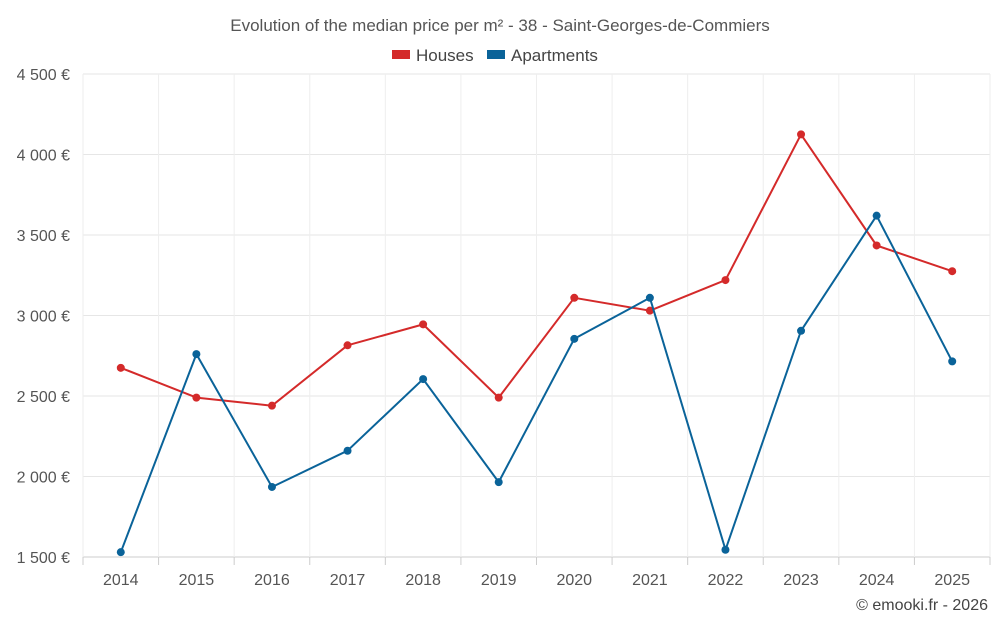  What do you see at coordinates (43, 317) in the screenshot?
I see `y-tick-label: 3 000 €` at bounding box center [43, 317].